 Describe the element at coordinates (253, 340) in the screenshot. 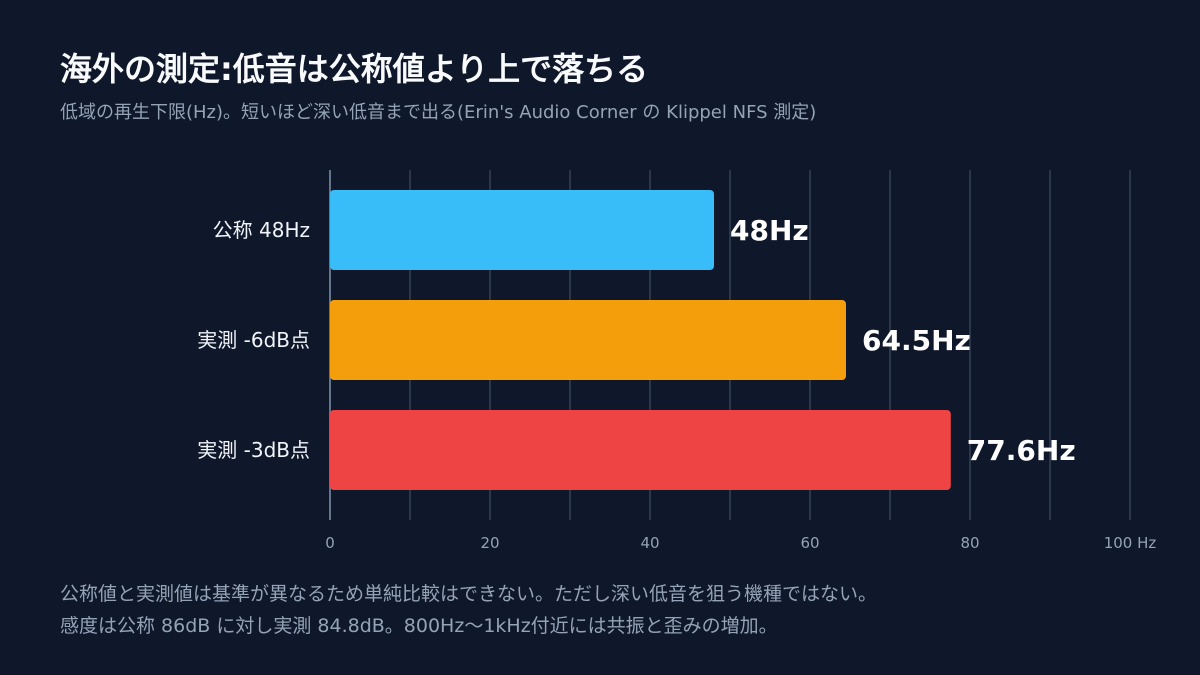

I see `category-label: 実測 -6dB点` at that location.